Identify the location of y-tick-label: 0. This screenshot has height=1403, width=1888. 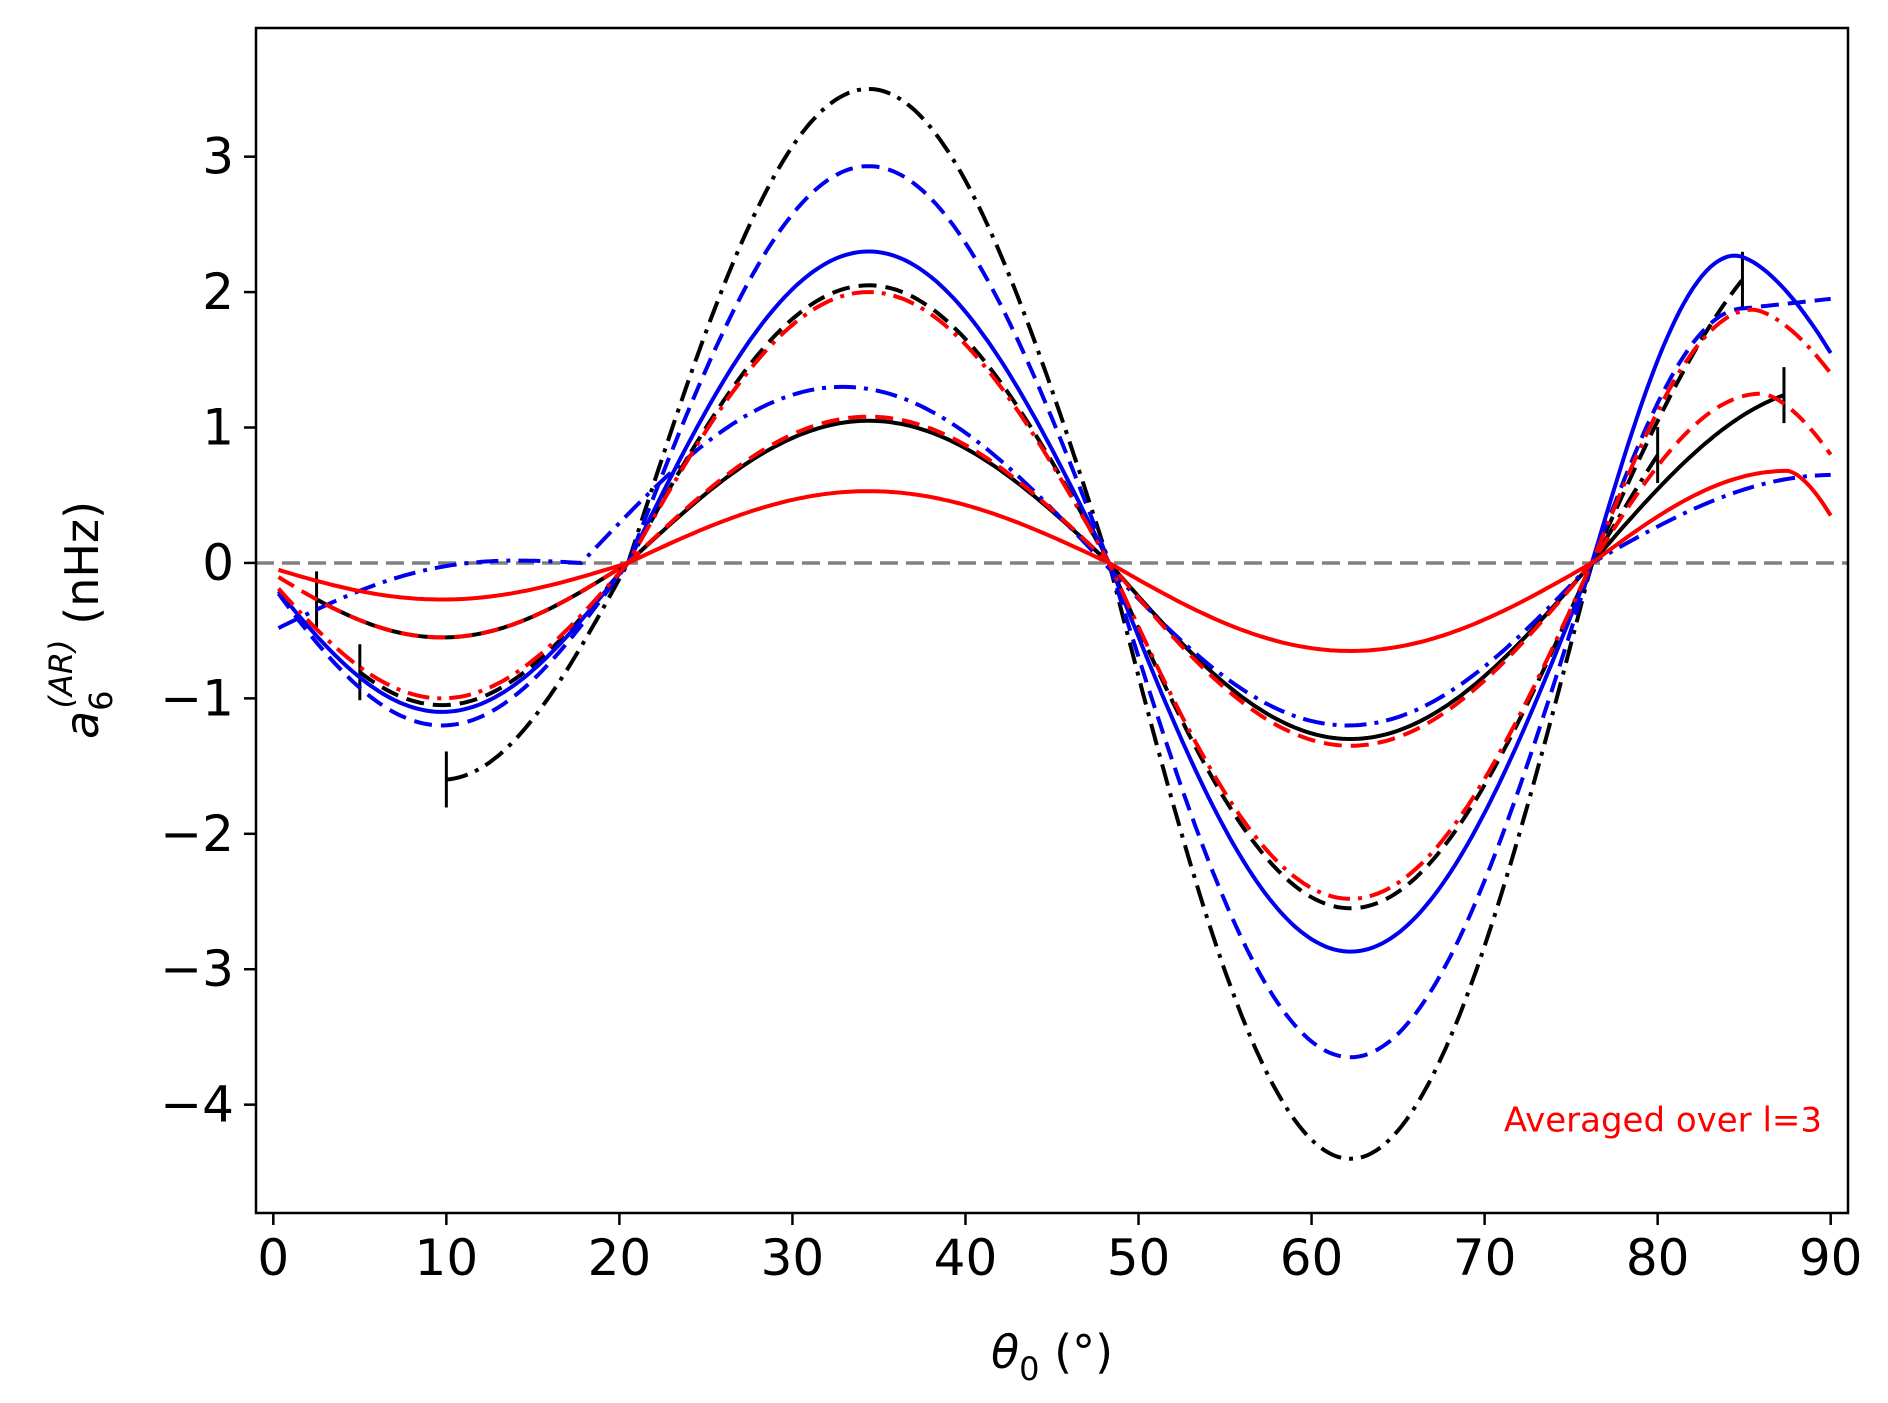
(218, 563).